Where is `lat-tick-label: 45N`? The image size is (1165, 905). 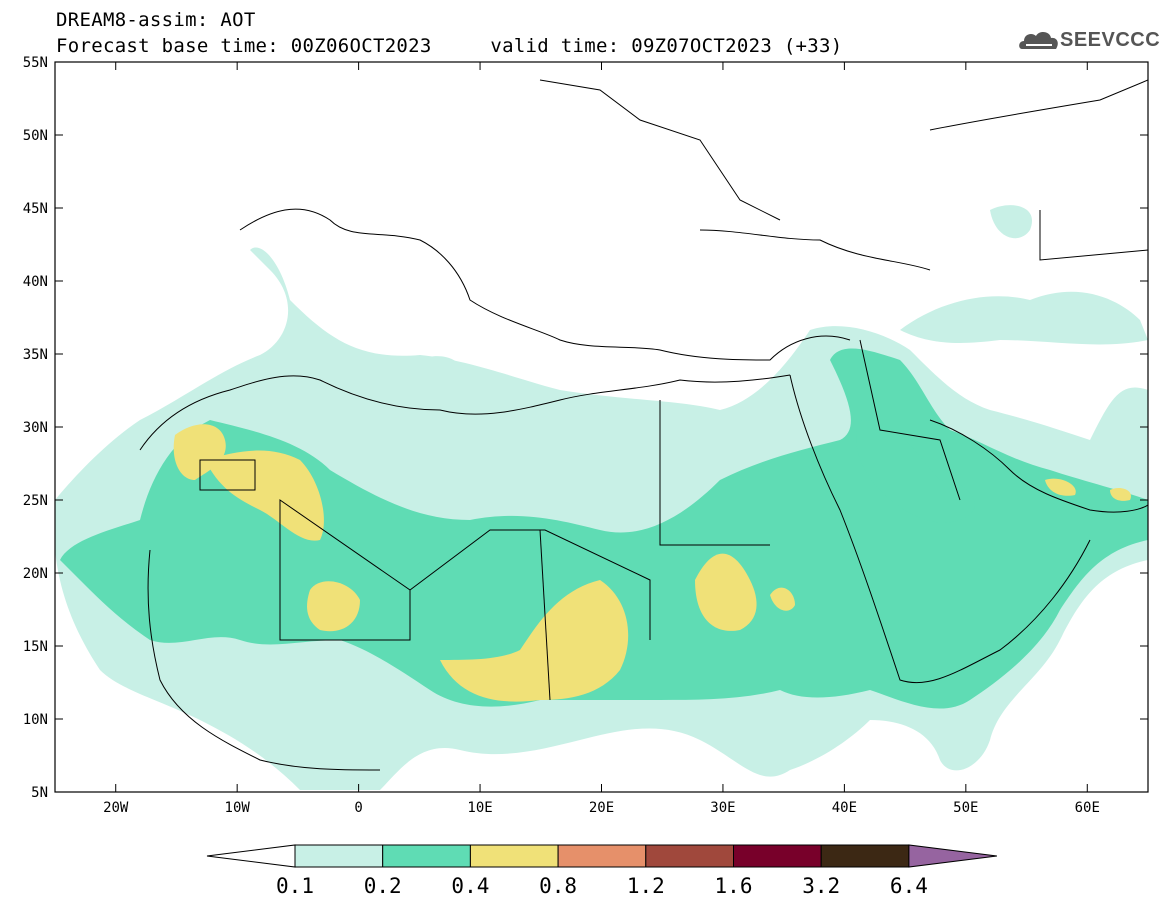
lat-tick-label: 45N is located at coordinates (35, 209).